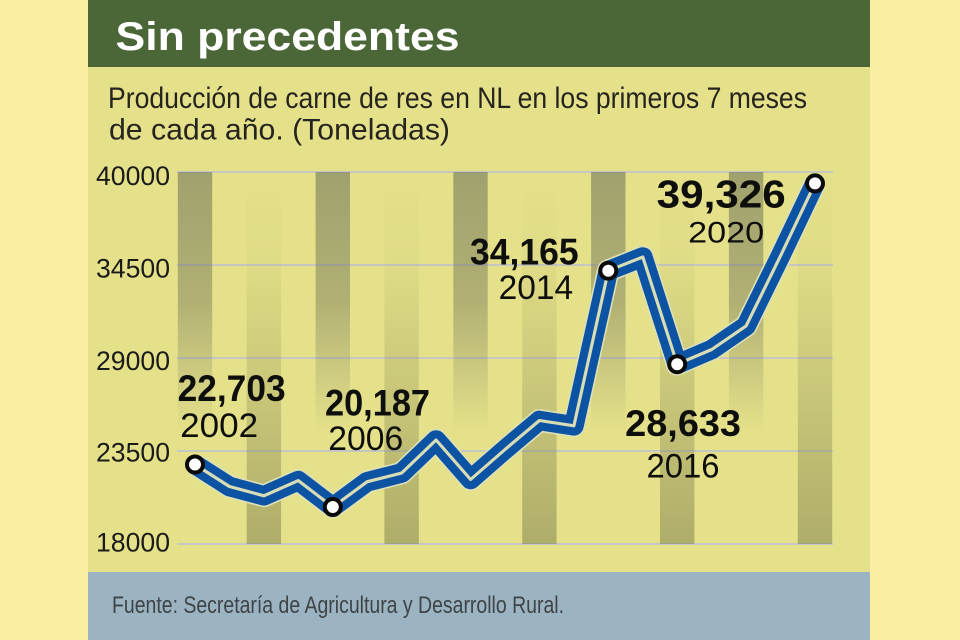 This screenshot has height=640, width=960. What do you see at coordinates (524, 251) in the screenshot?
I see `svg-text: 34,165` at bounding box center [524, 251].